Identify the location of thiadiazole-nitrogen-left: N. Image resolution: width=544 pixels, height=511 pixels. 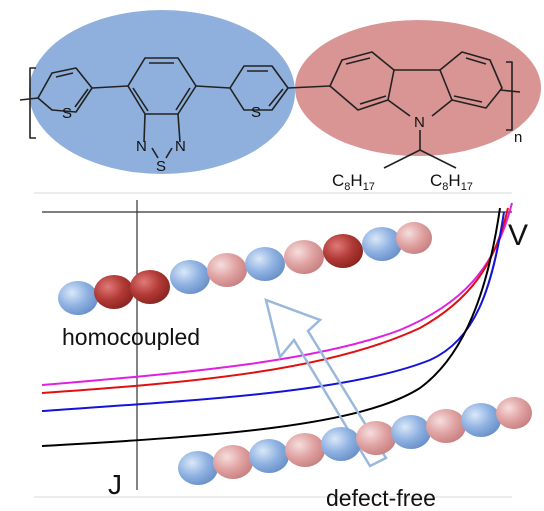
(141, 146).